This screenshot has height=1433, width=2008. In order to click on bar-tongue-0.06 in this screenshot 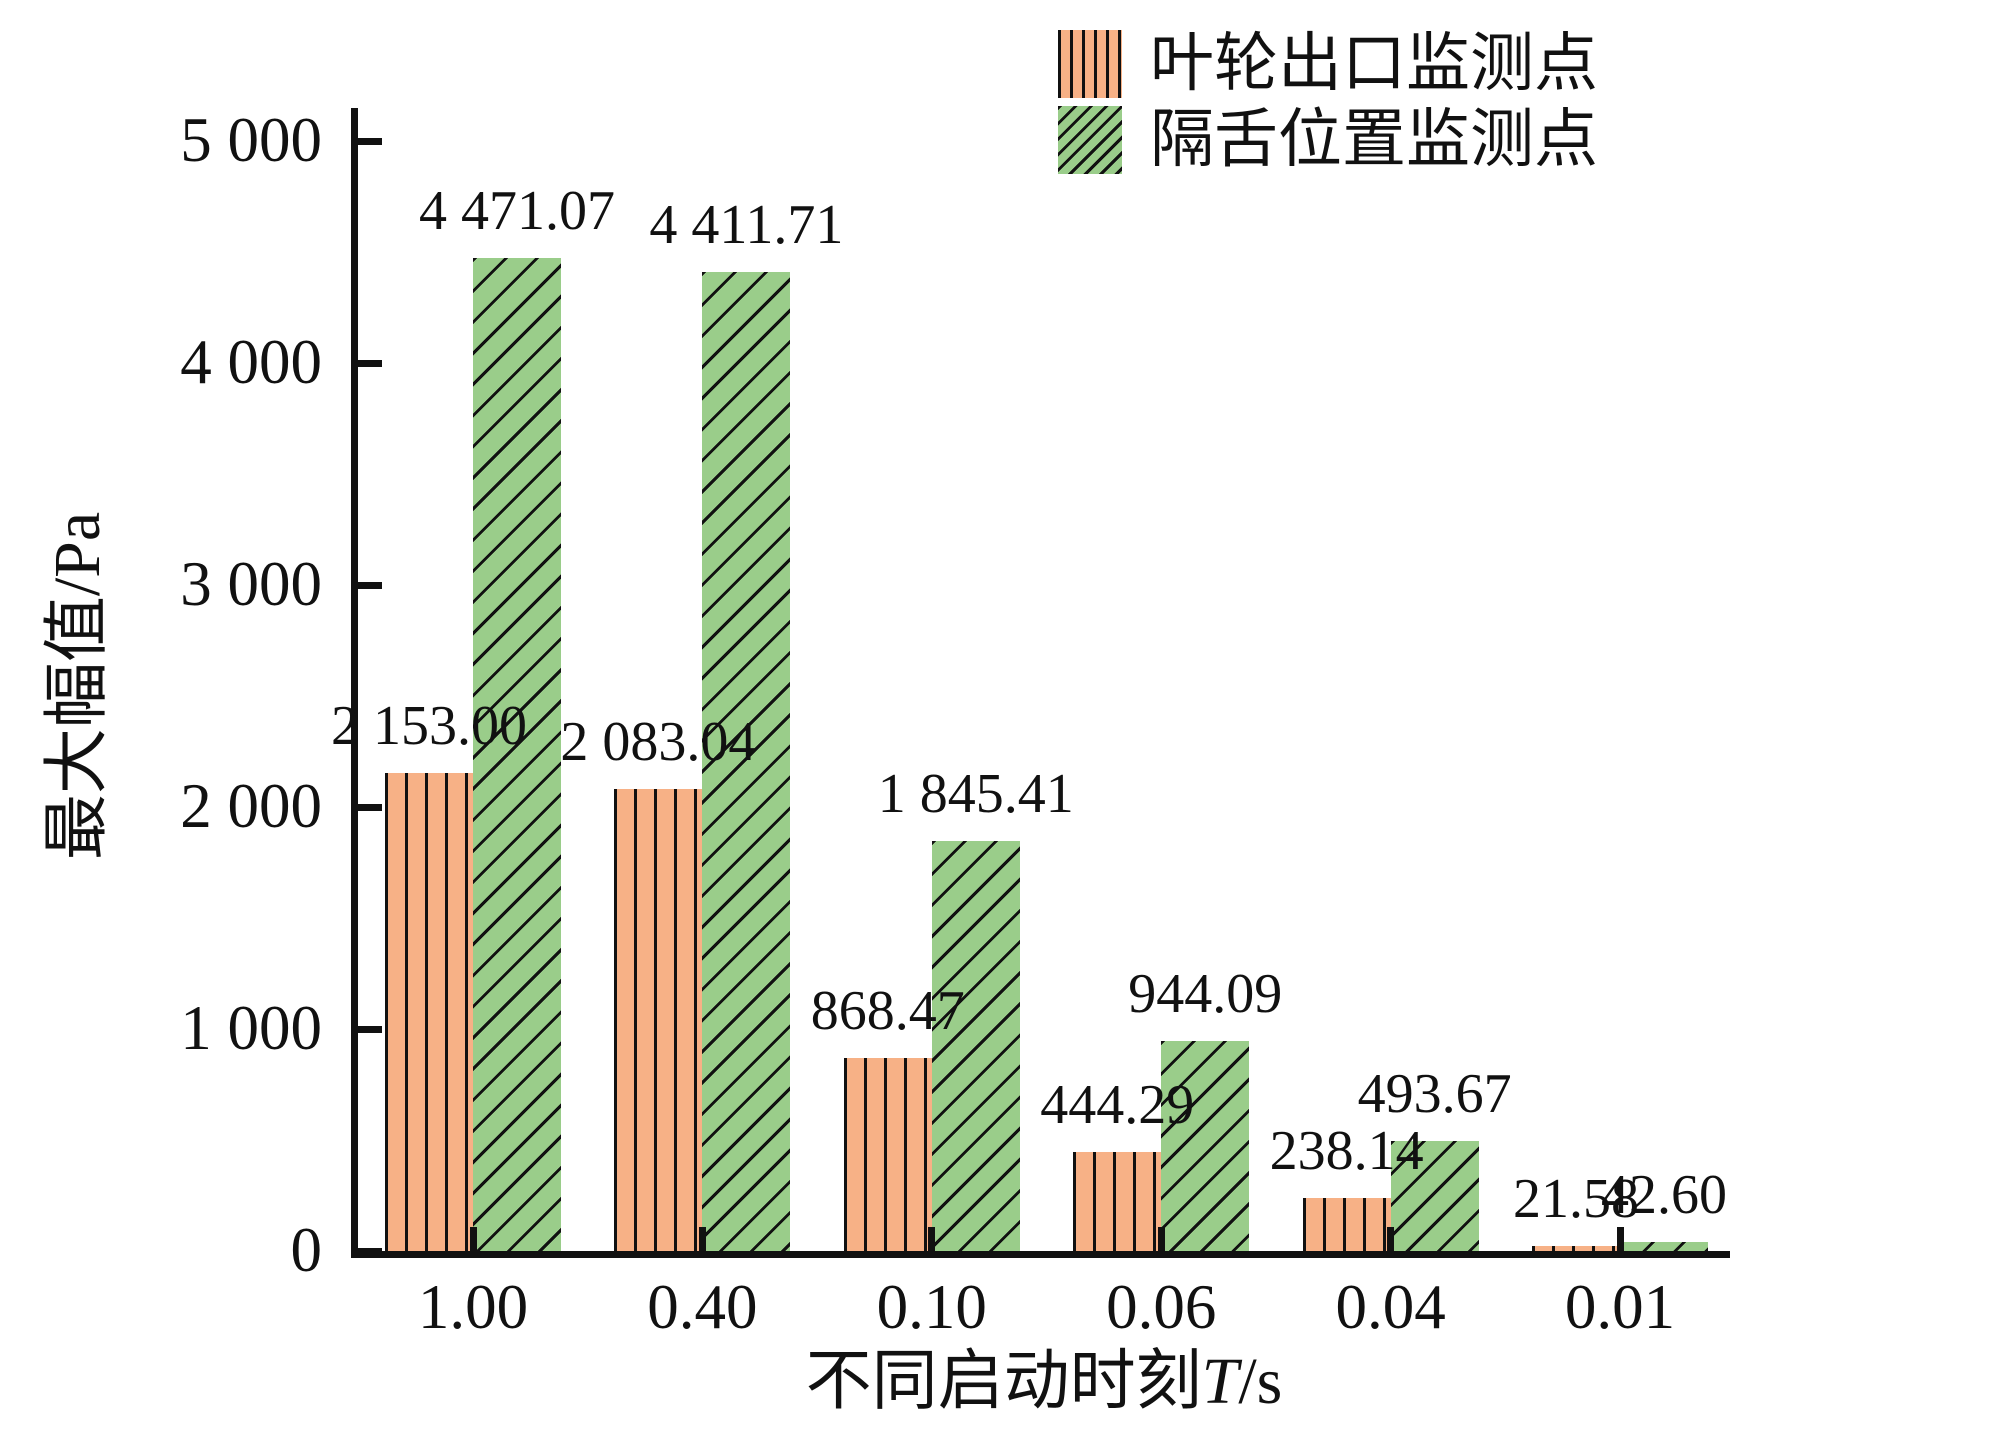, I will do `click(1205, 1146)`.